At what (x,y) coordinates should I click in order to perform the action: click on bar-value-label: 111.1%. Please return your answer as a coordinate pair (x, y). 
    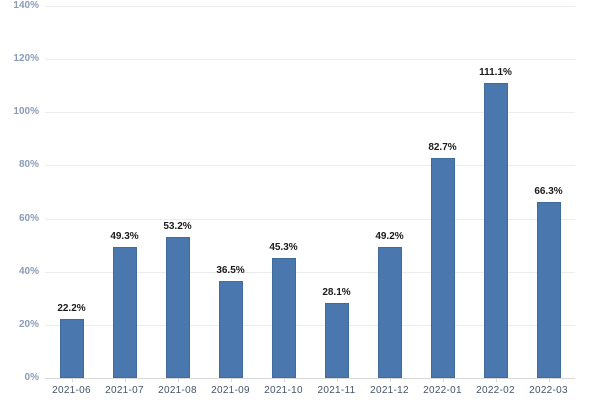
    Looking at the image, I should click on (495, 72).